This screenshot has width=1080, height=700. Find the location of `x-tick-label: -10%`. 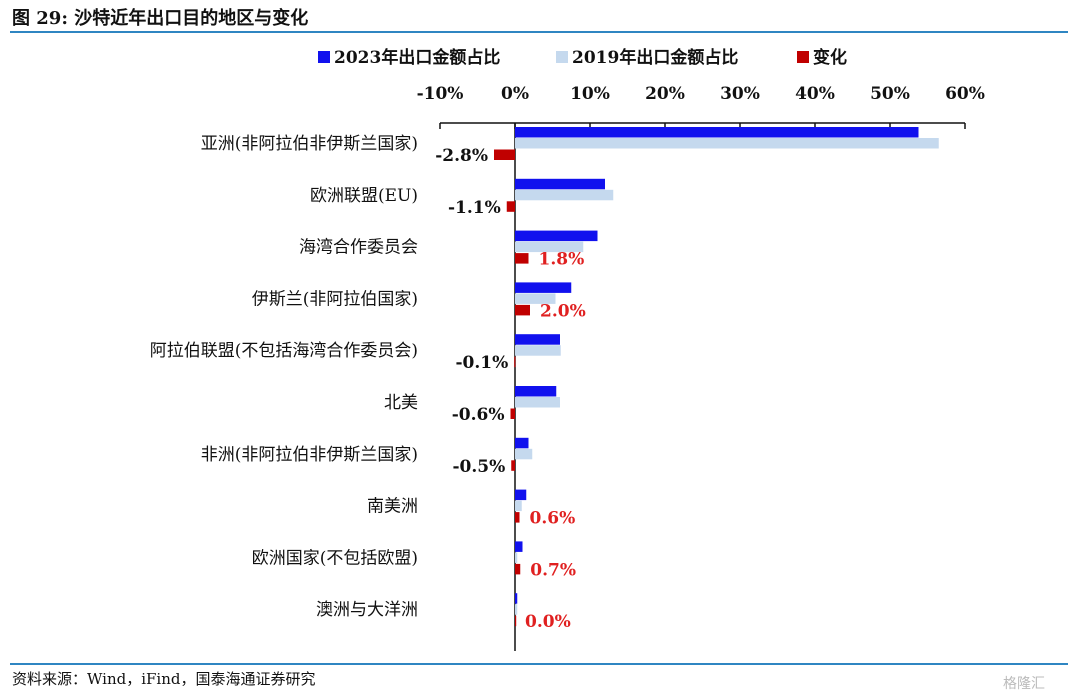

x-tick-label: -10% is located at coordinates (440, 94).